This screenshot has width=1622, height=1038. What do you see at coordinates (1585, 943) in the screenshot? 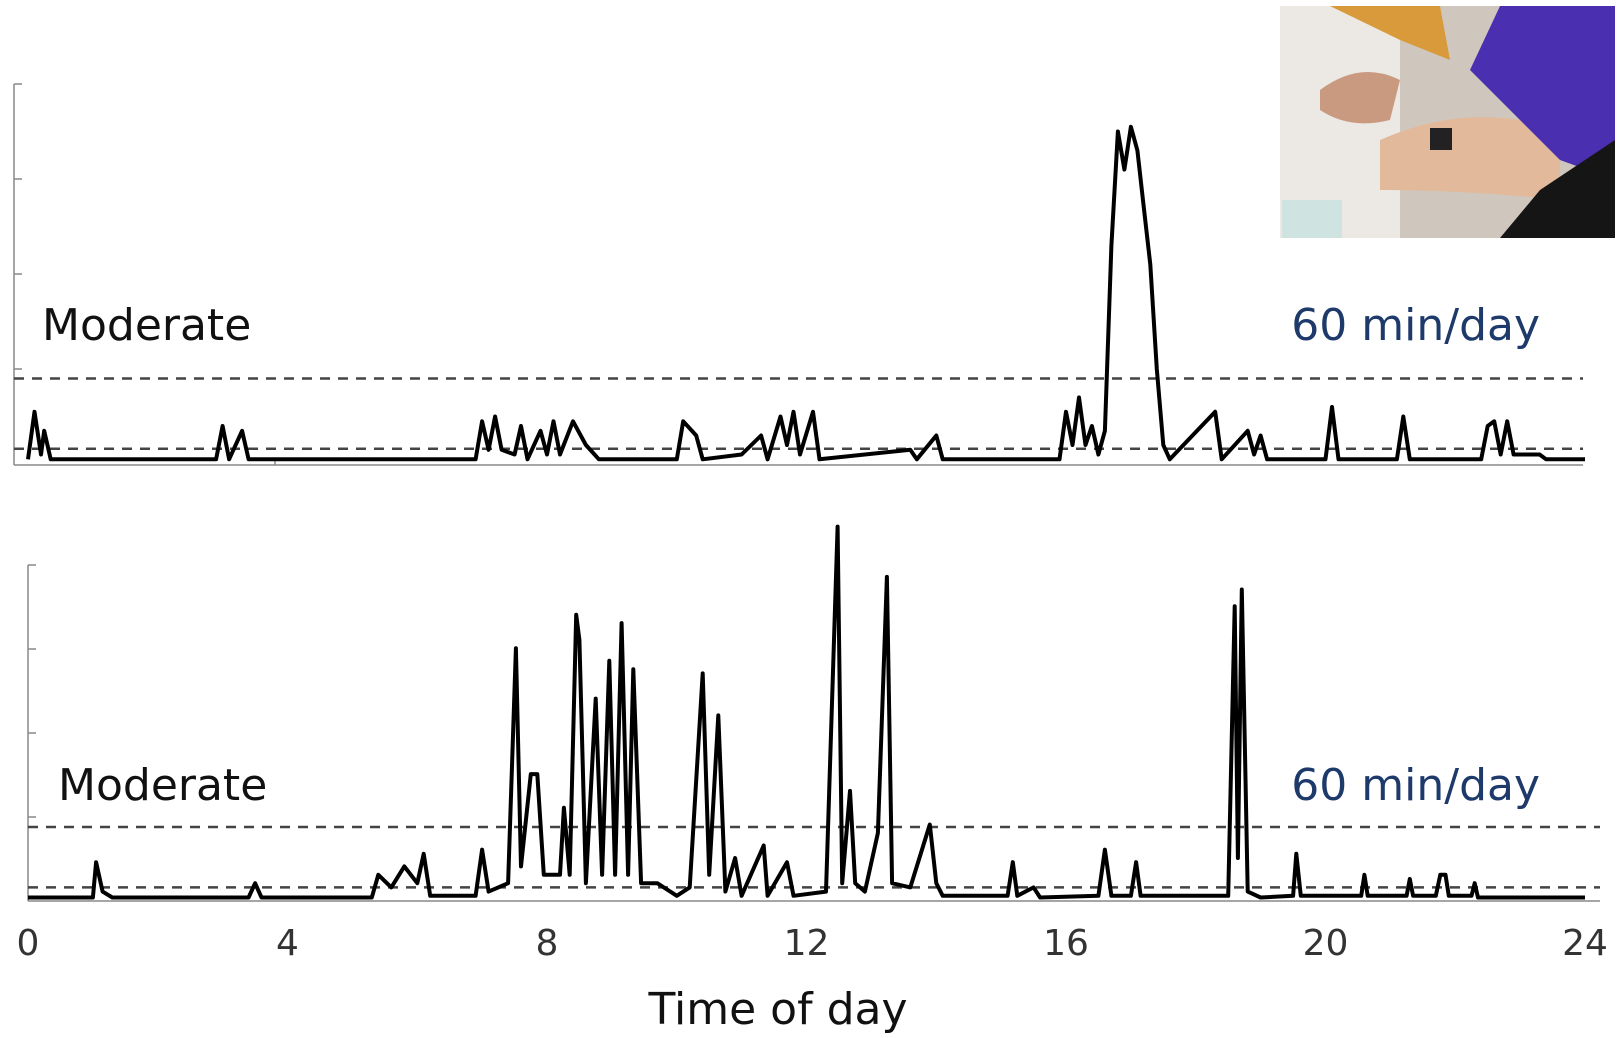
I see `x-tick-label: 24` at bounding box center [1585, 943].